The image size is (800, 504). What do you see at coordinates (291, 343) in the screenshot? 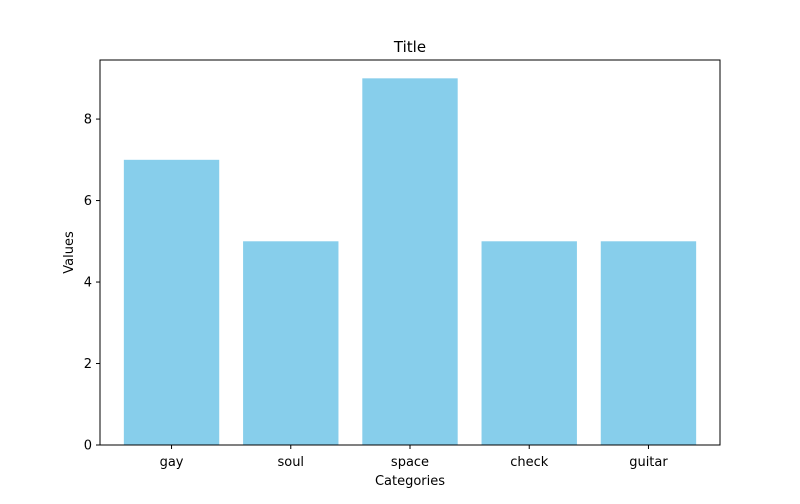
I see `bar-soul` at bounding box center [291, 343].